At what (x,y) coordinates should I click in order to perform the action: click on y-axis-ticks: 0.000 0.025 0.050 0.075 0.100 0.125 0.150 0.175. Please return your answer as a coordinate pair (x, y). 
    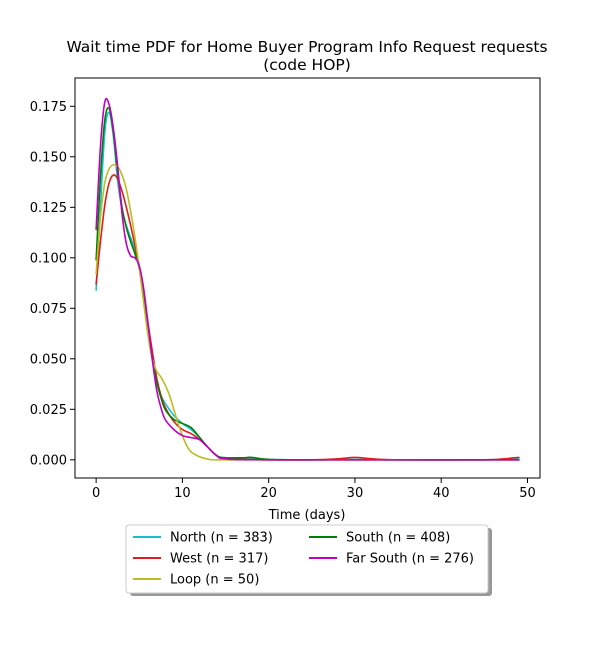
    Looking at the image, I should click on (52, 284).